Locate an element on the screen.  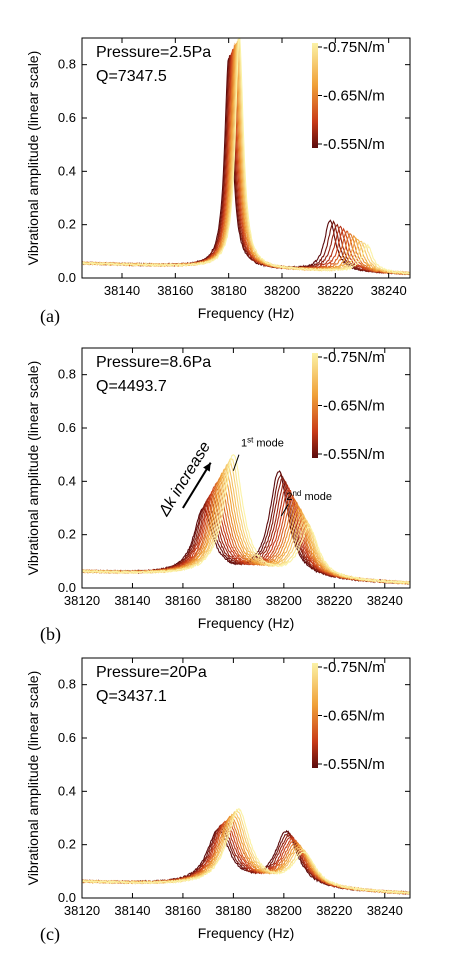
panel-label: (c) is located at coordinates (50, 934).